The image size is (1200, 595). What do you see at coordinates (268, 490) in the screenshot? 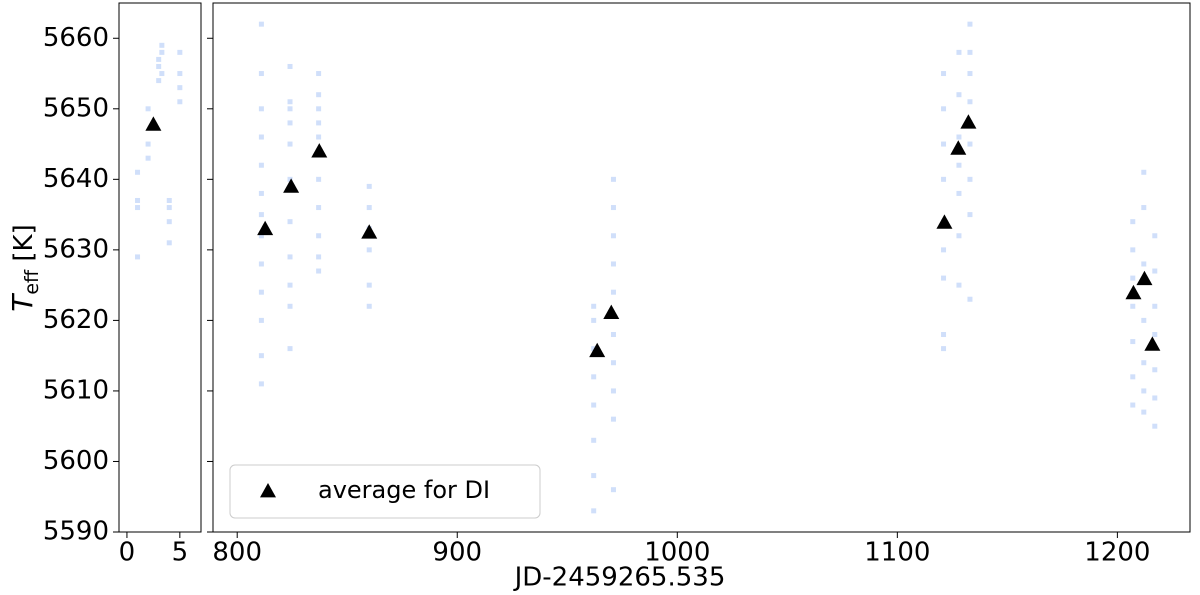
I see `legend-marker` at bounding box center [268, 490].